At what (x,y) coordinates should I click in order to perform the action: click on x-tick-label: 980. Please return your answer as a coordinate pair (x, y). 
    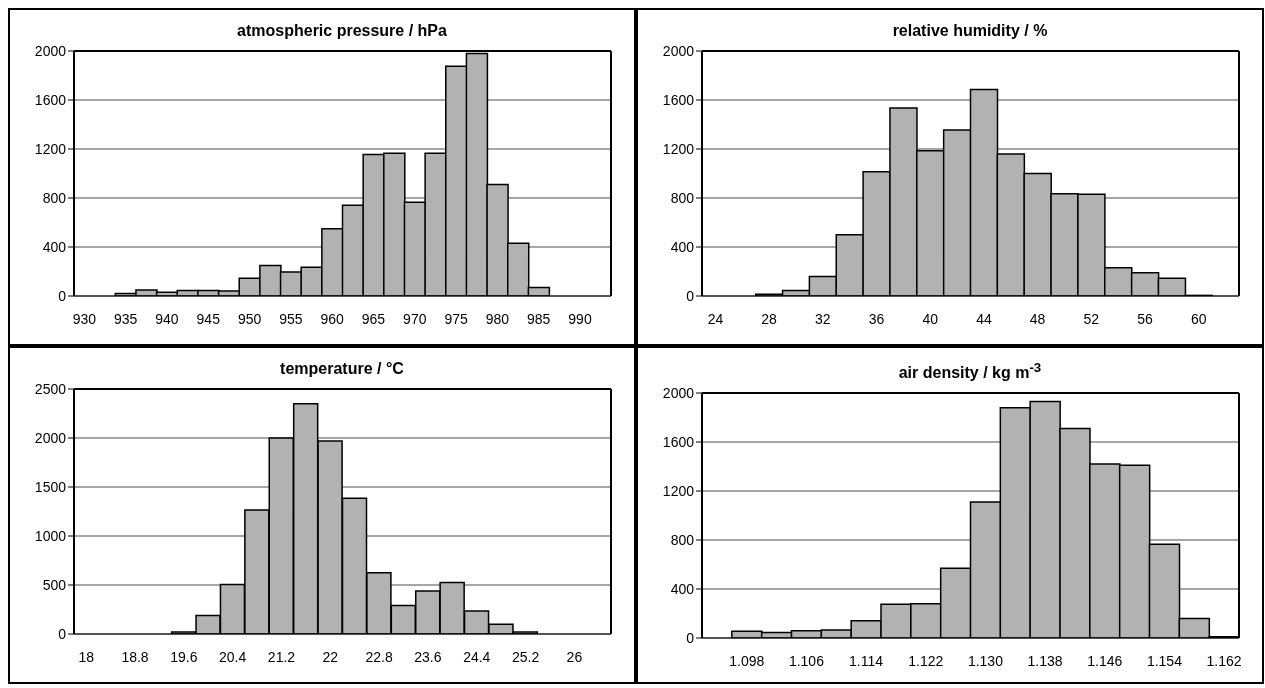
    Looking at the image, I should click on (497, 318).